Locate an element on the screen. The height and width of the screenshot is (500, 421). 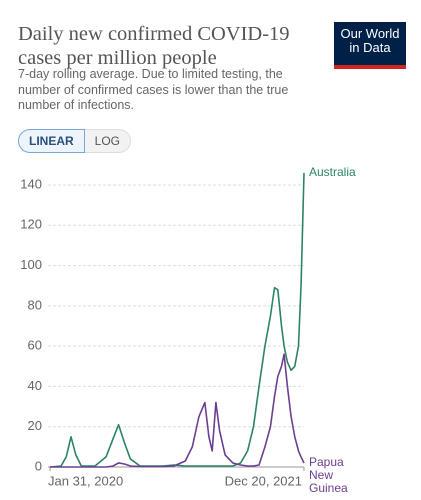
y-tick-label: 0 is located at coordinates (38, 465).